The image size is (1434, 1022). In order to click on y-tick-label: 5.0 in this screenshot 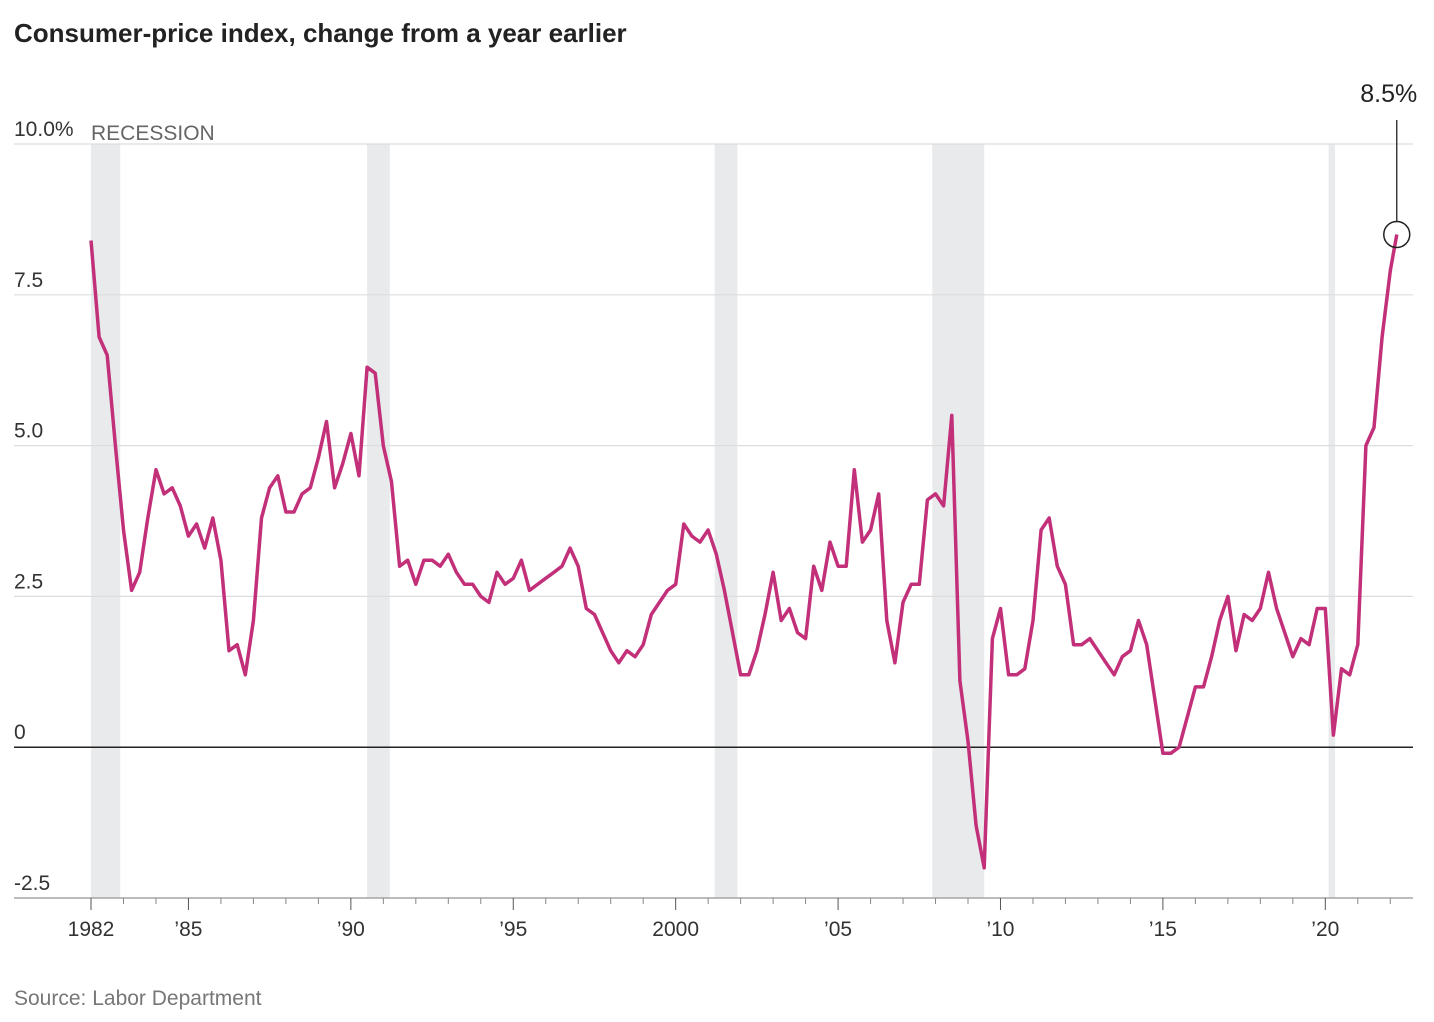, I will do `click(28, 431)`.